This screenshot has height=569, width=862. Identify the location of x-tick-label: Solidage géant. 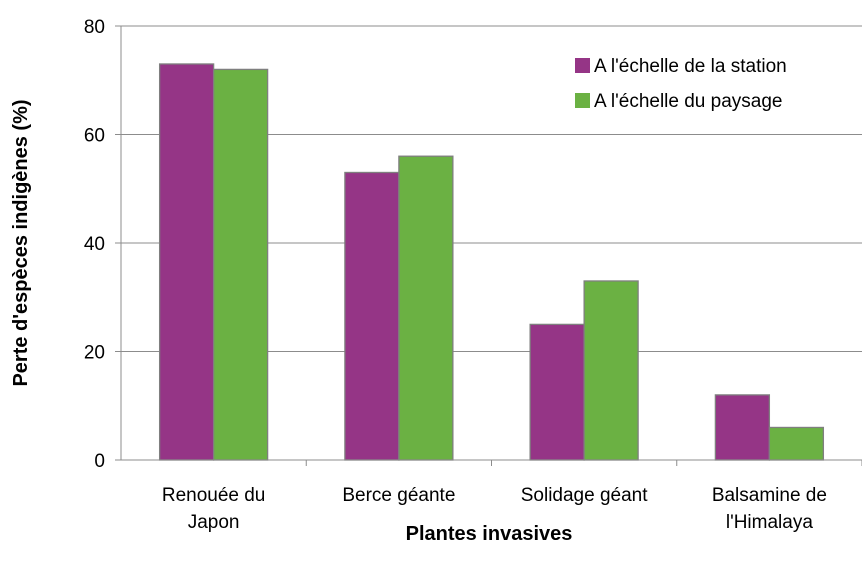
(584, 495).